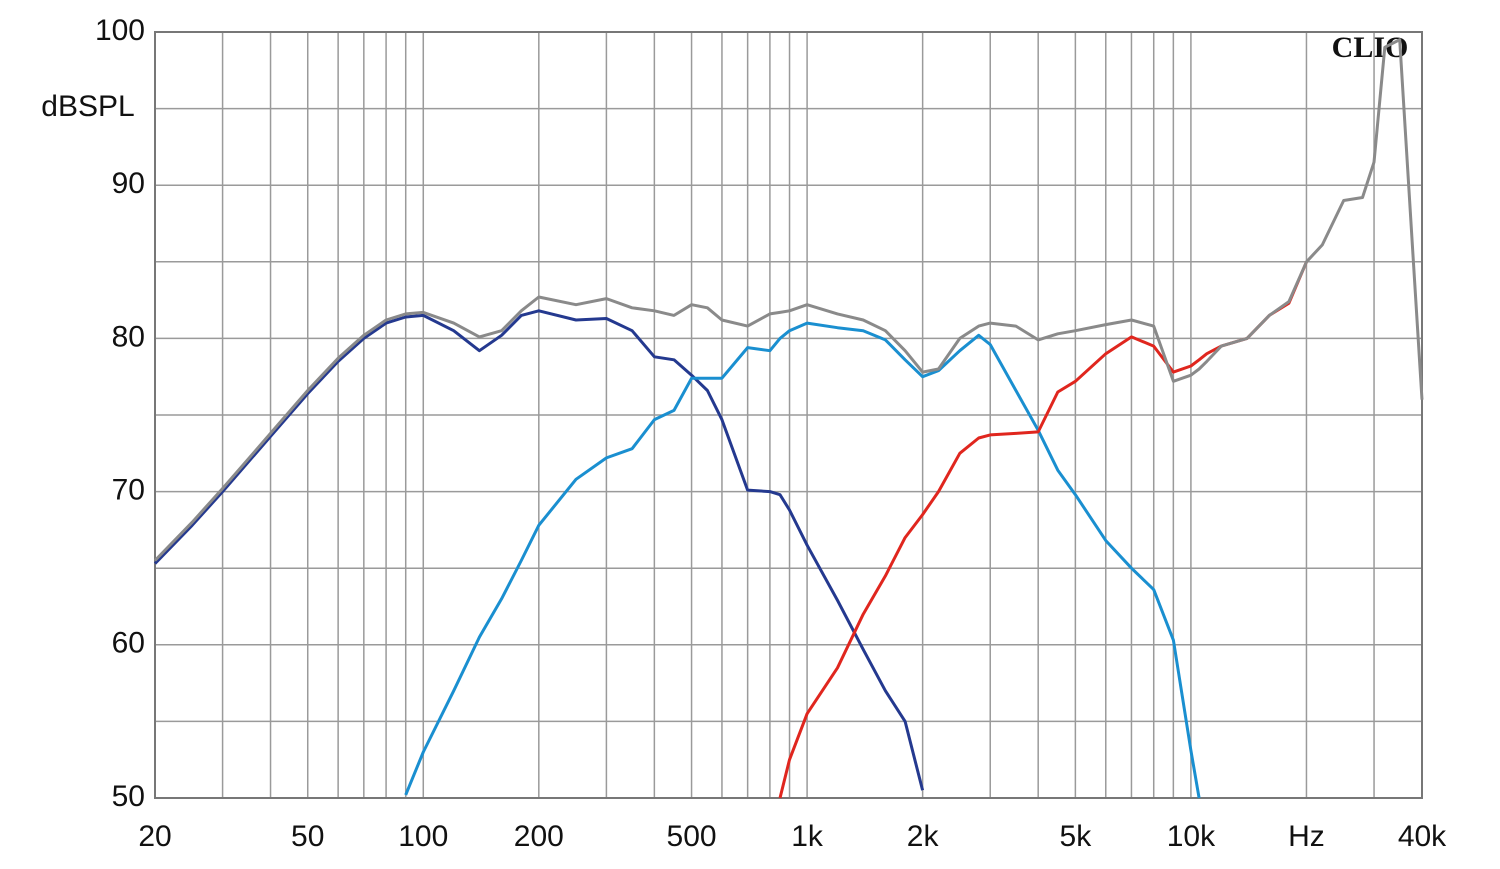 The width and height of the screenshot is (1500, 869). Describe the element at coordinates (423, 836) in the screenshot. I see `x-tick-label: 100` at that location.